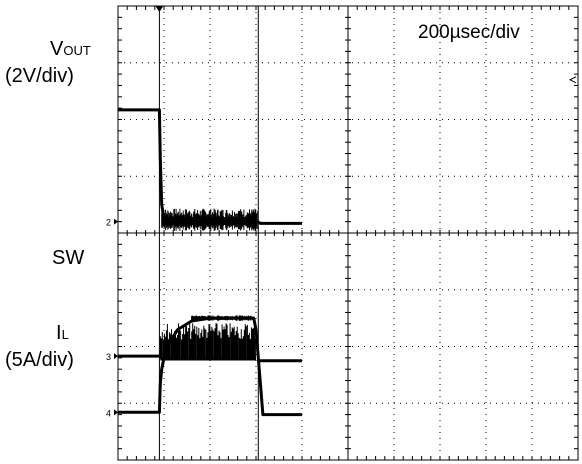 The image size is (582, 464). Describe the element at coordinates (116, 412) in the screenshot. I see `il-ground-arrow` at that location.